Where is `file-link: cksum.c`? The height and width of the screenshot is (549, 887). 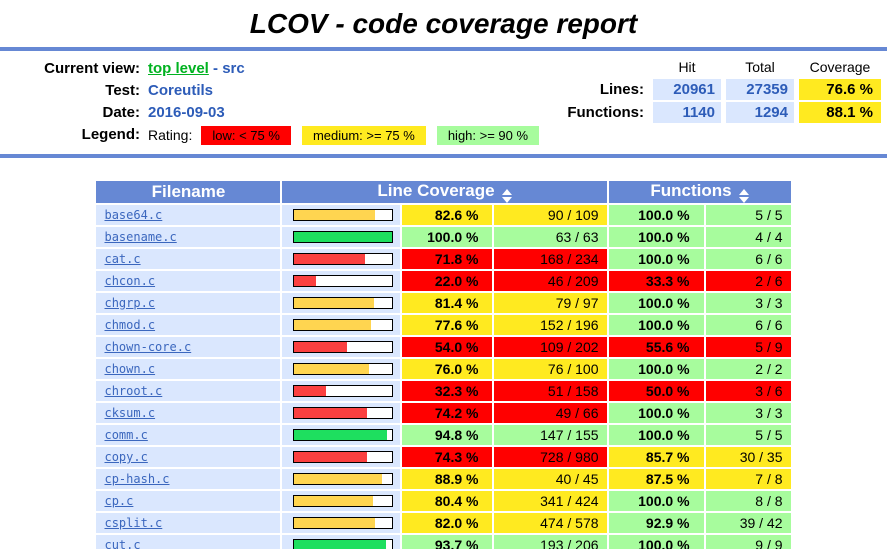 file-link: cksum.c is located at coordinates (130, 413).